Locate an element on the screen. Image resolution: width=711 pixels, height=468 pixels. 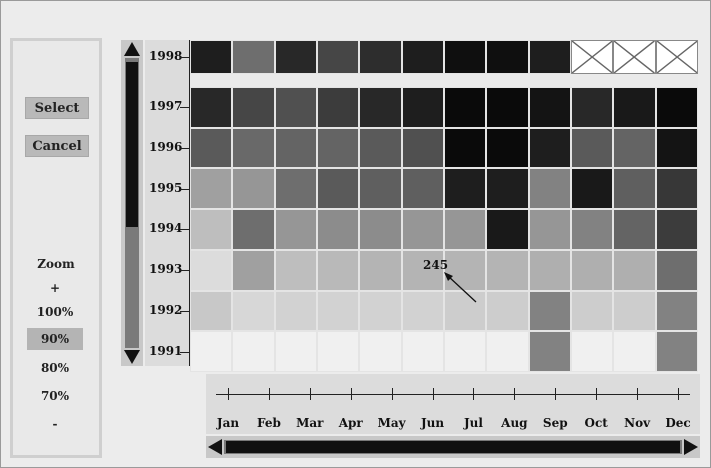
heatmap-cell-1992-nov is located at coordinates (634, 311).